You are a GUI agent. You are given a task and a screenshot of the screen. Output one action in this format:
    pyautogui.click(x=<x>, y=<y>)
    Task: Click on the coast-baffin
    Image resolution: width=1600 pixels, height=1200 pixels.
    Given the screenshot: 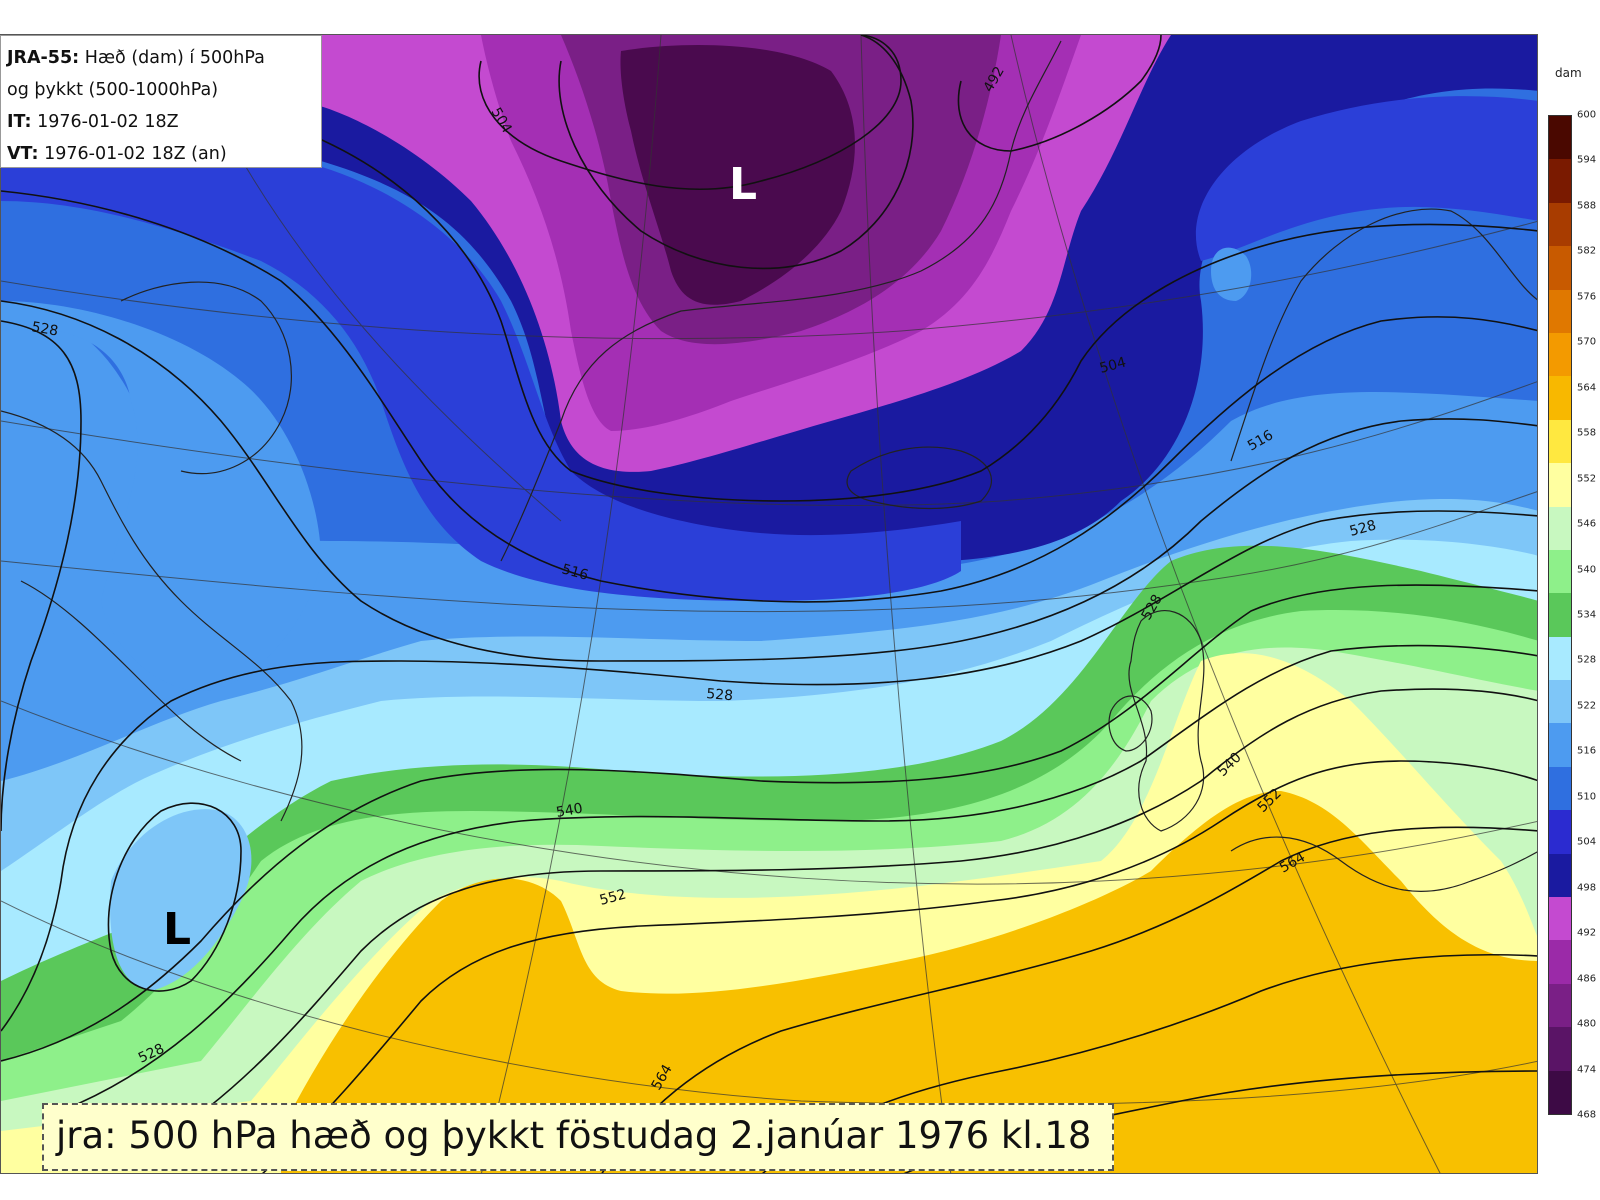 What is the action you would take?
    pyautogui.click(x=206, y=378)
    